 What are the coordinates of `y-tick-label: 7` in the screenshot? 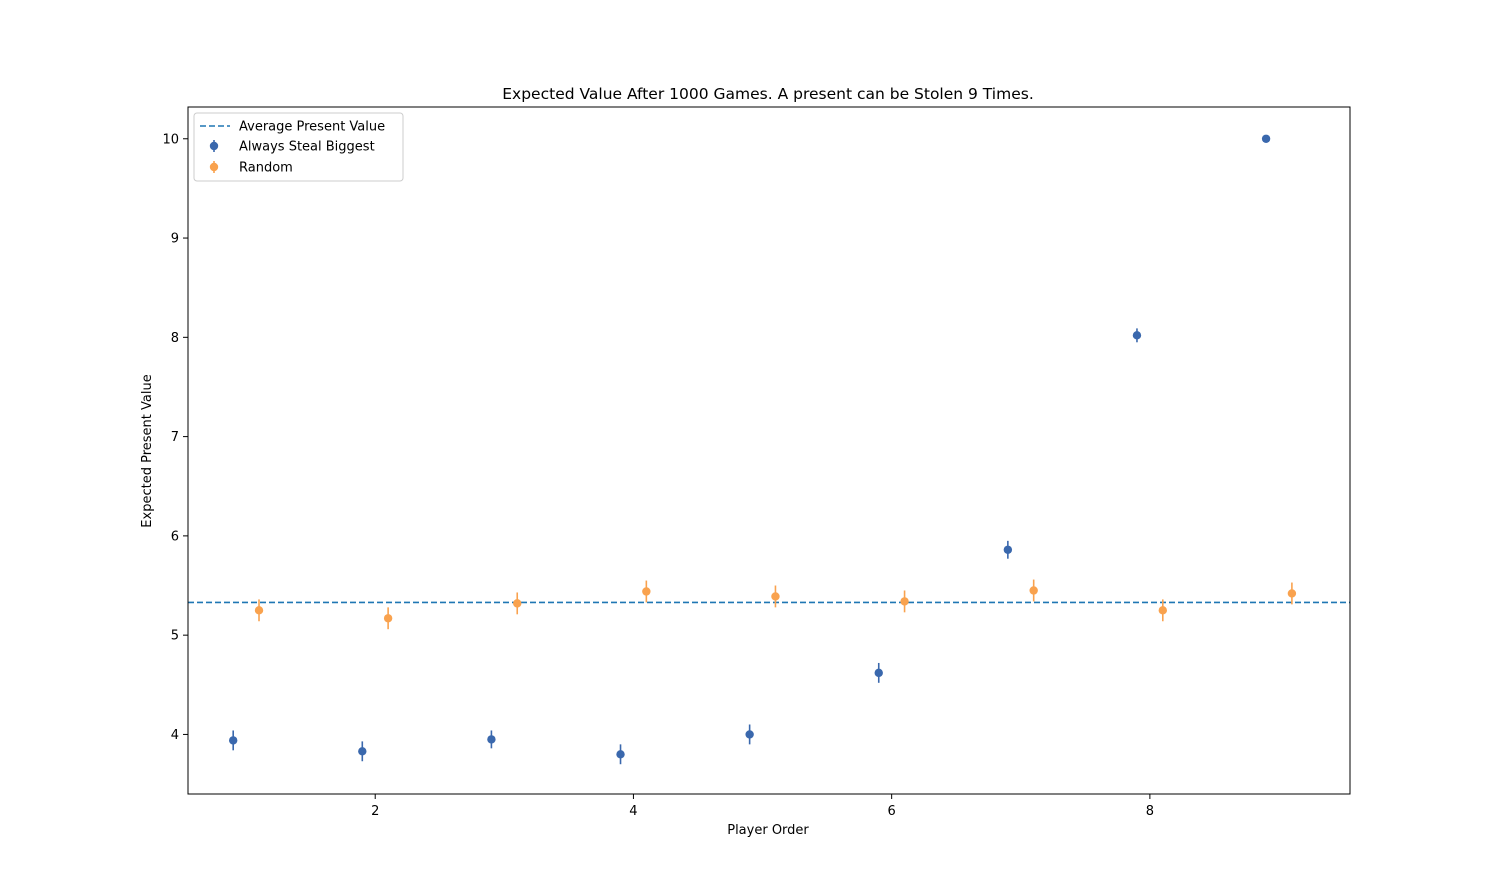 It's located at (175, 437).